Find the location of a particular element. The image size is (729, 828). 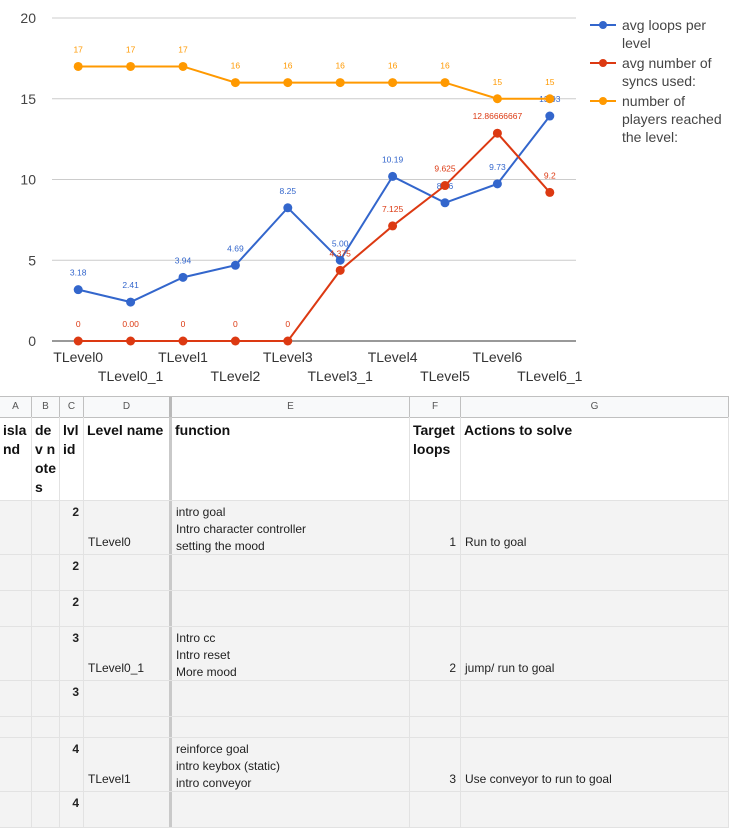

table-cell-f: 3 is located at coordinates (435, 764).